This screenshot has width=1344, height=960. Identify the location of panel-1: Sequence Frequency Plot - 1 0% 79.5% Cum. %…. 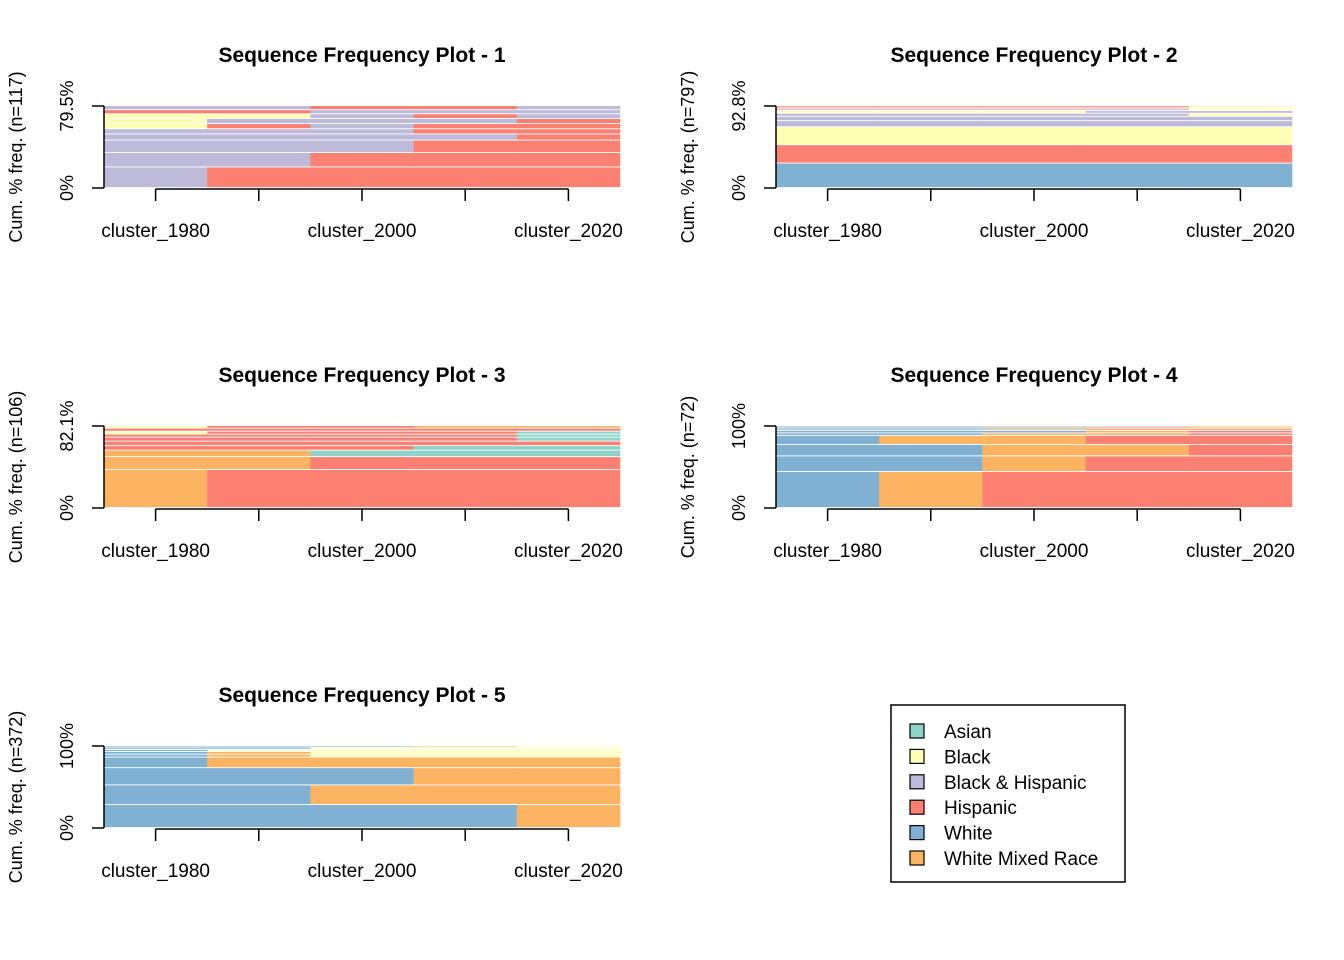
(314, 143).